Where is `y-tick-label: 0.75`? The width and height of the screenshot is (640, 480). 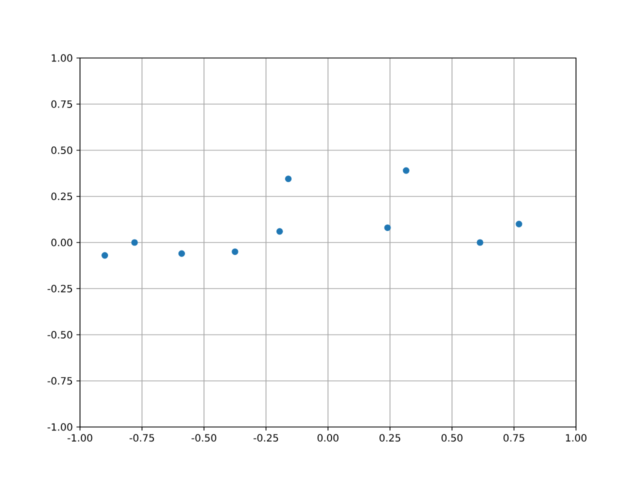 y-tick-label: 0.75 is located at coordinates (61, 104).